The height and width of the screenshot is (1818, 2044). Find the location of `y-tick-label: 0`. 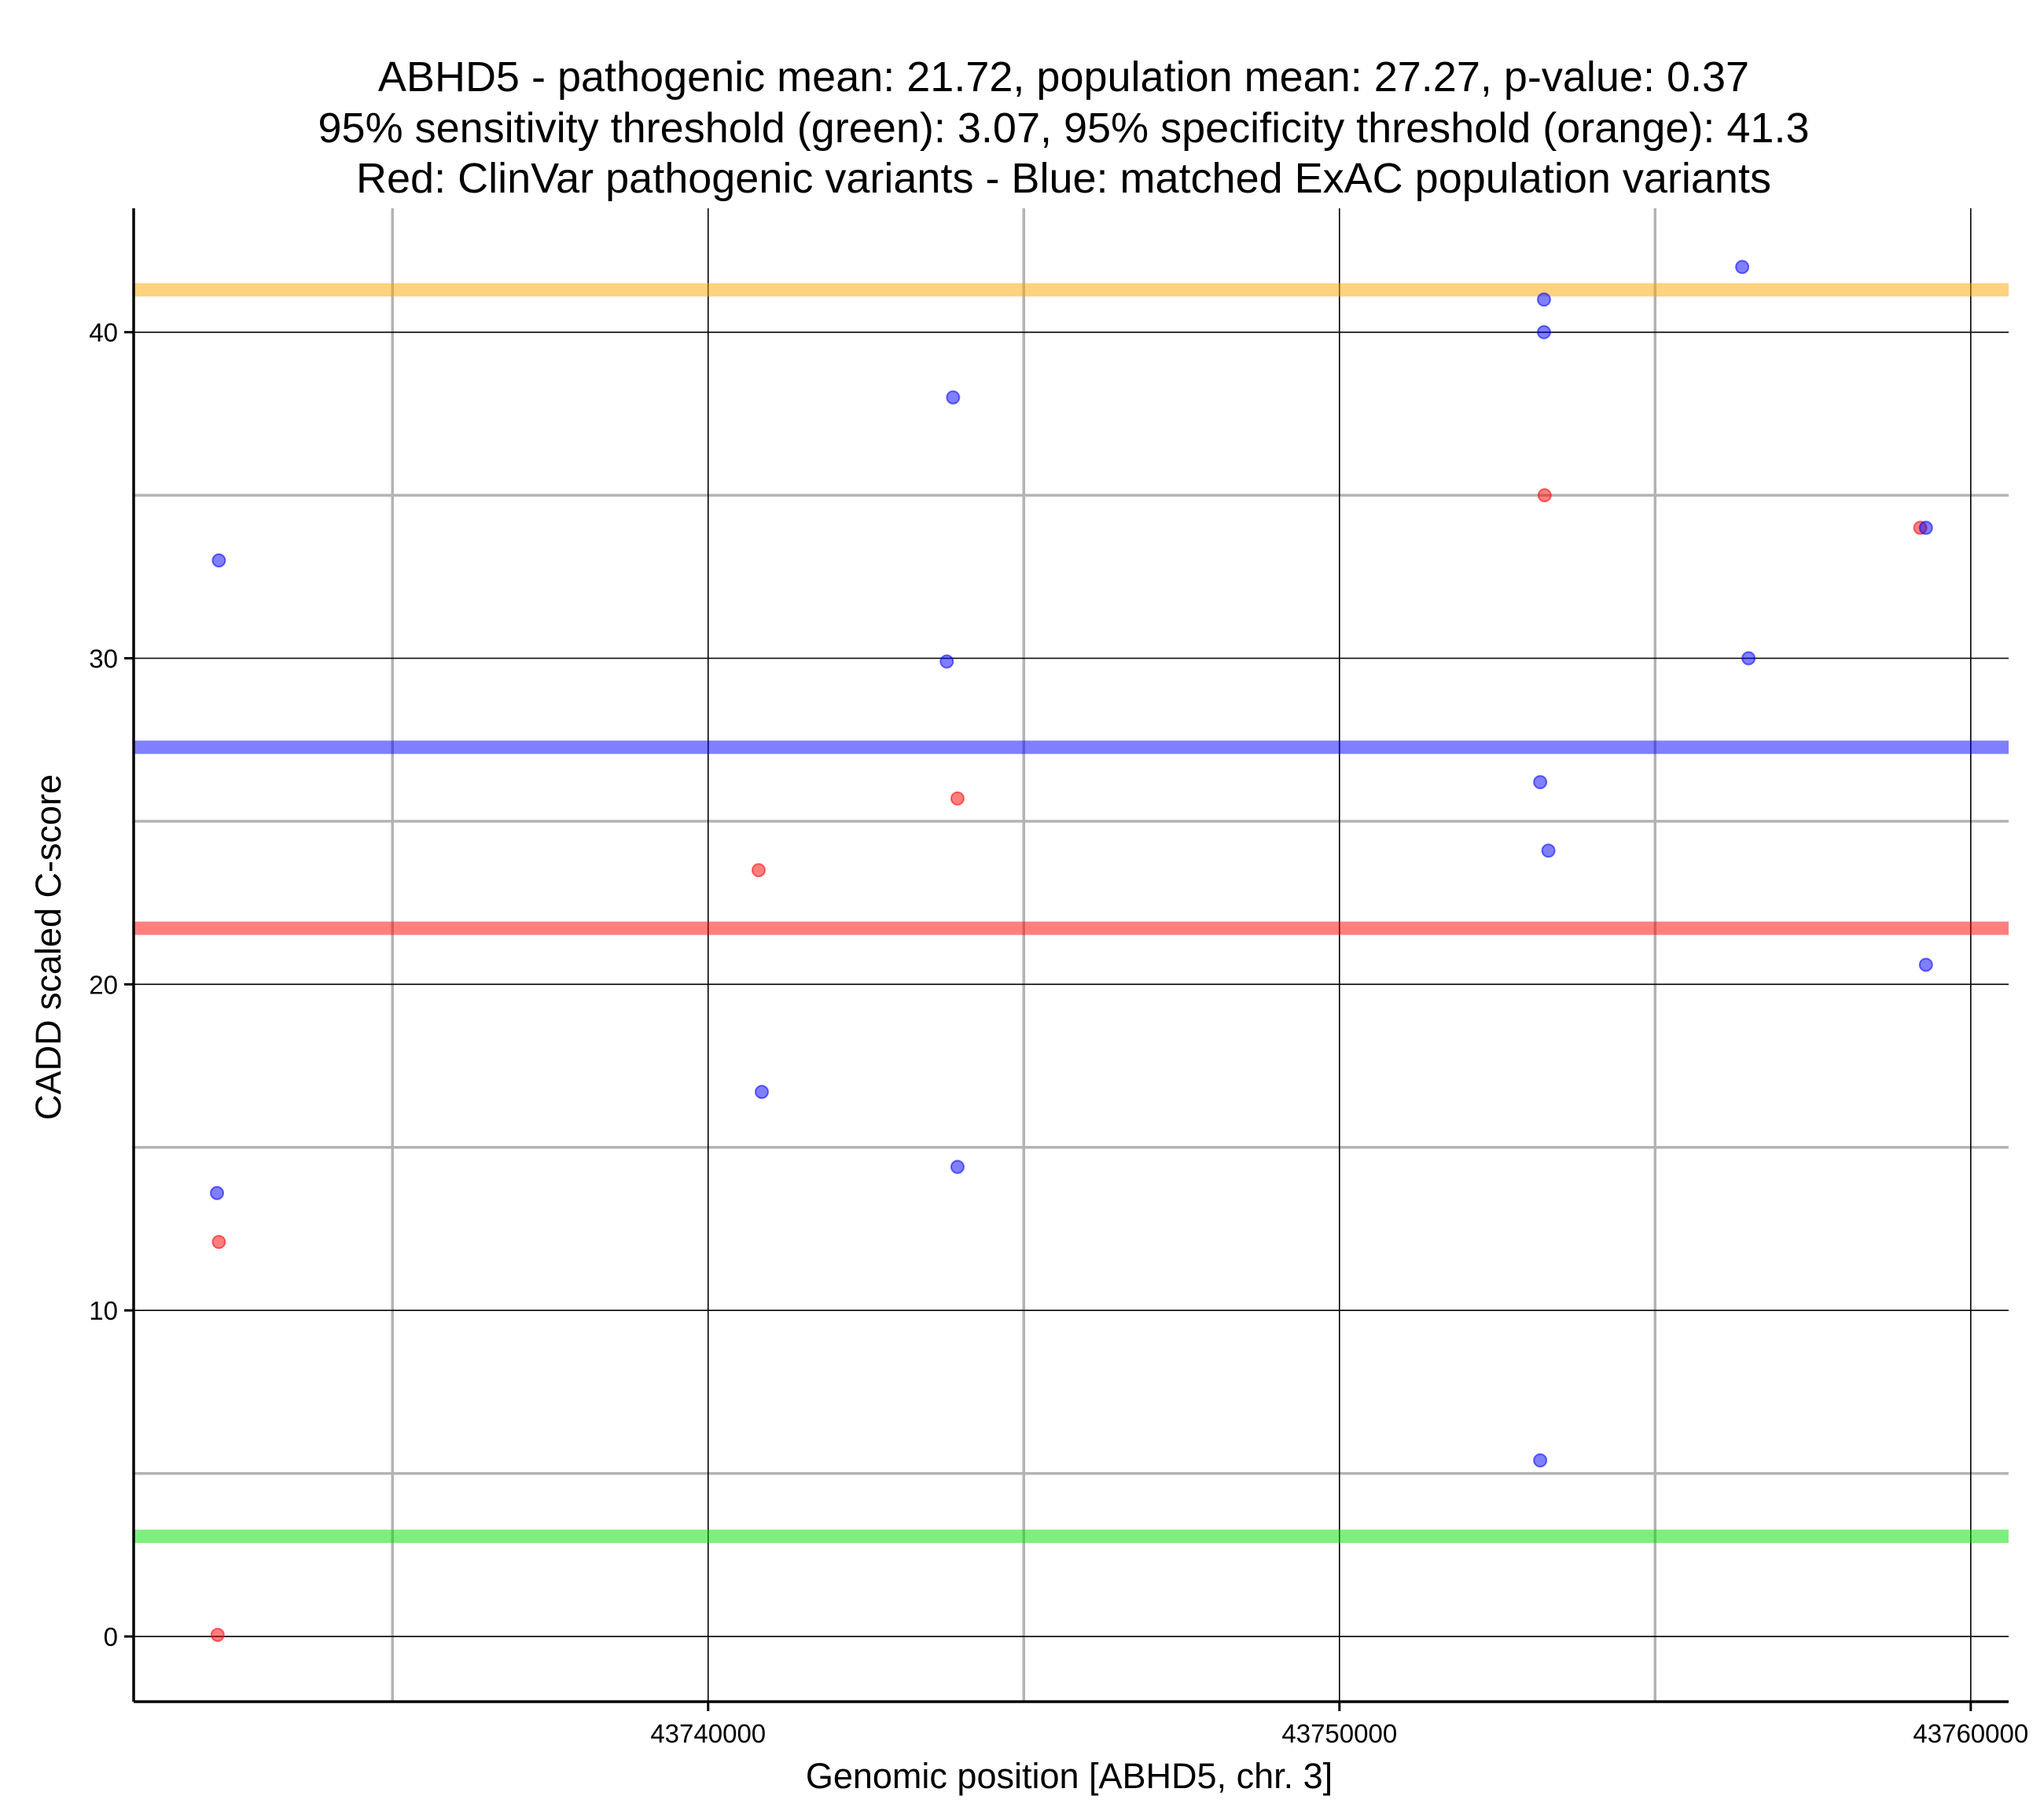

y-tick-label: 0 is located at coordinates (111, 1636).